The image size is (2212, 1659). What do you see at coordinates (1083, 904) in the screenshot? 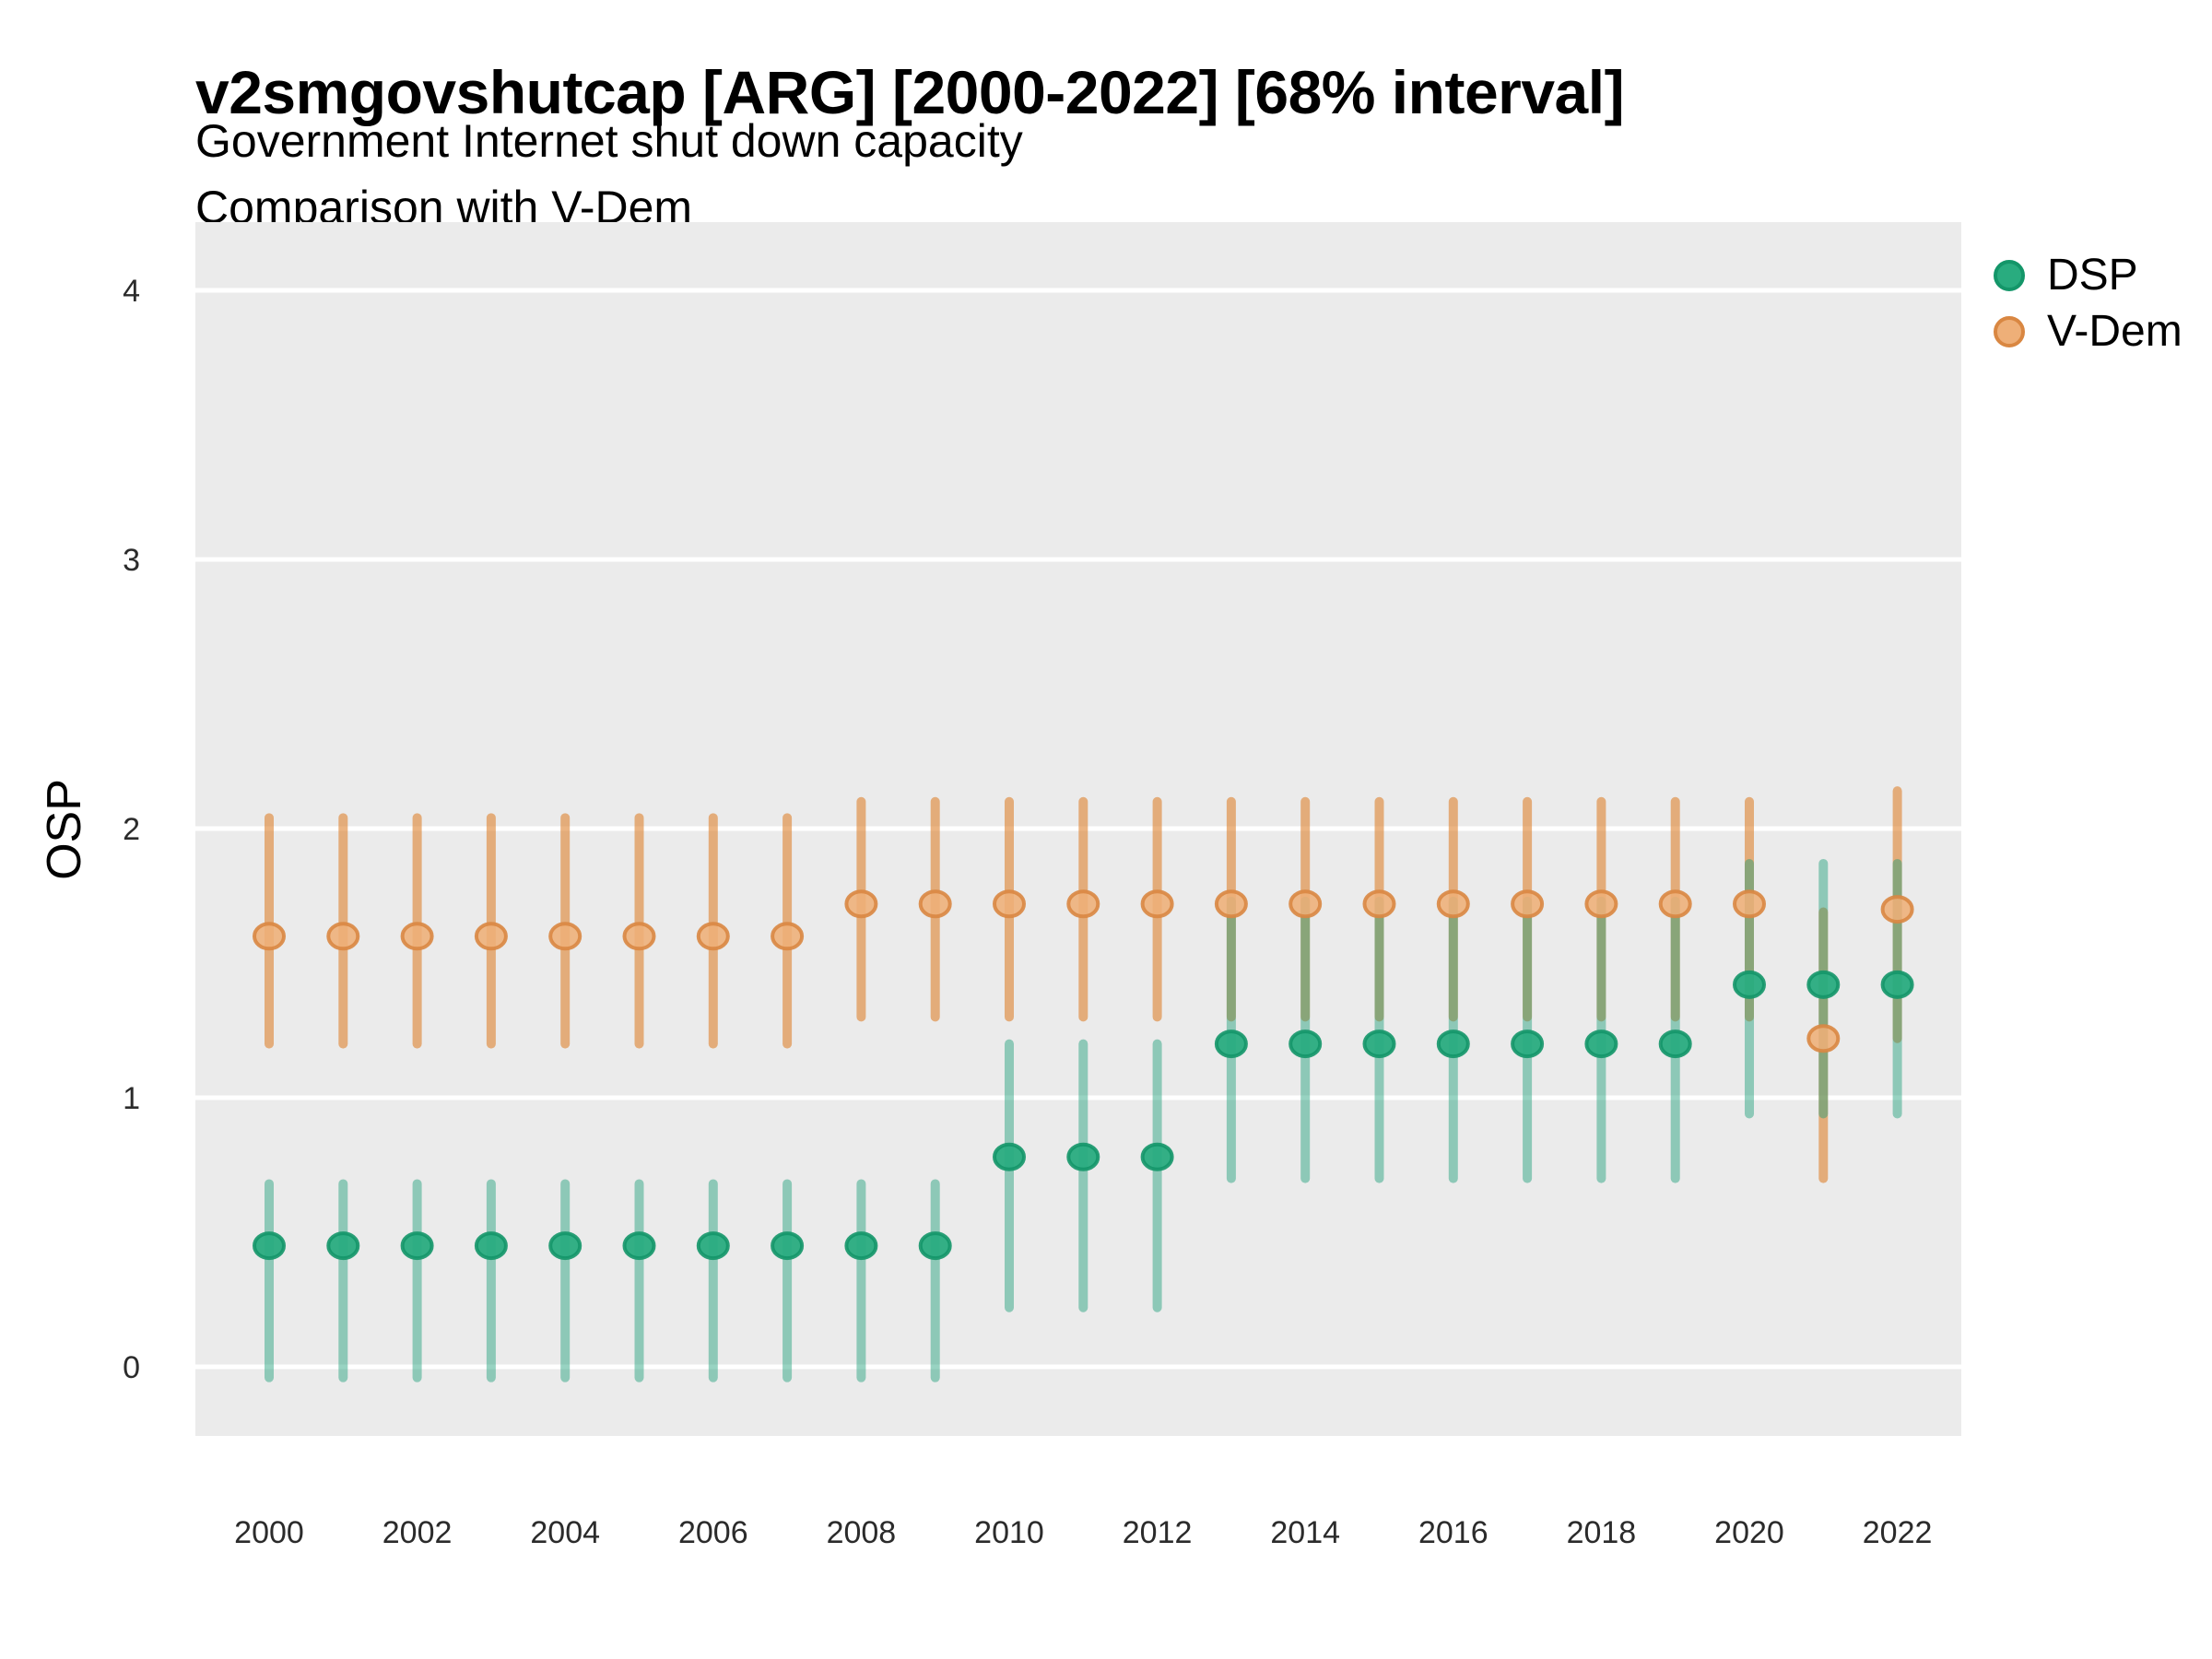
I see `point-vdem-2011` at bounding box center [1083, 904].